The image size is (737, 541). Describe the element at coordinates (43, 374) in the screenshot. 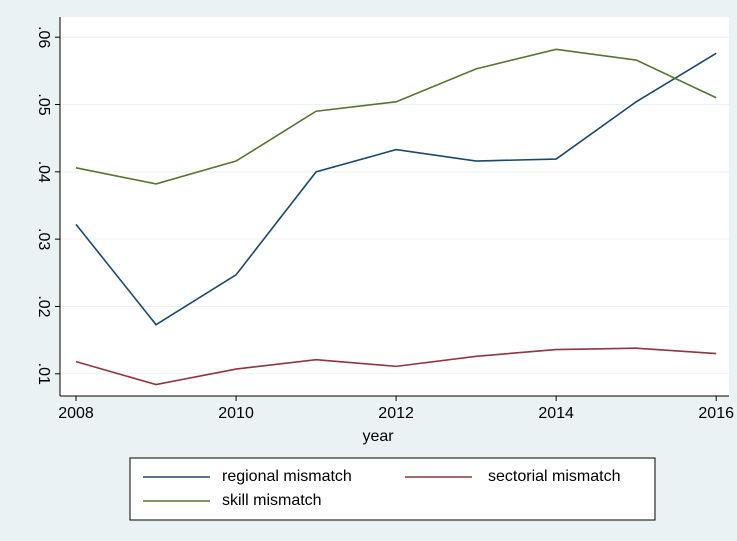

I see `y-tick-label: .01` at that location.